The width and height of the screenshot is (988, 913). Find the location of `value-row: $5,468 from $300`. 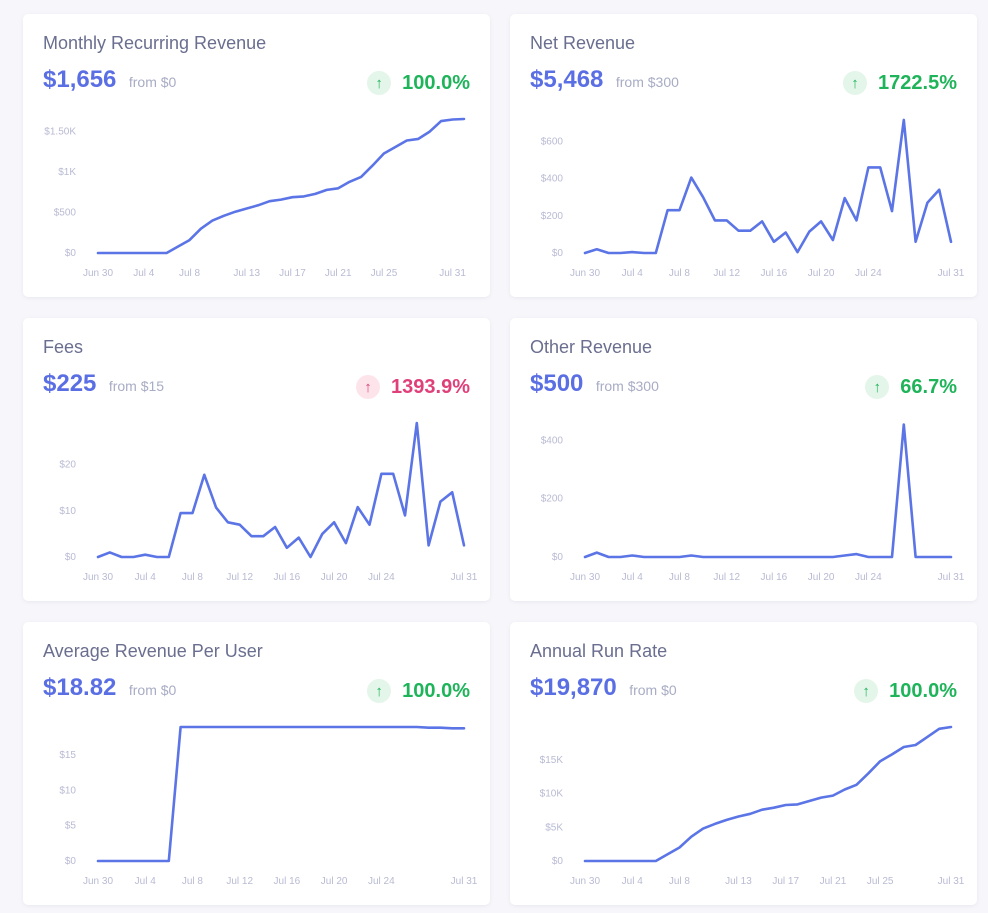

value-row: $5,468 from $300 is located at coordinates (604, 80).